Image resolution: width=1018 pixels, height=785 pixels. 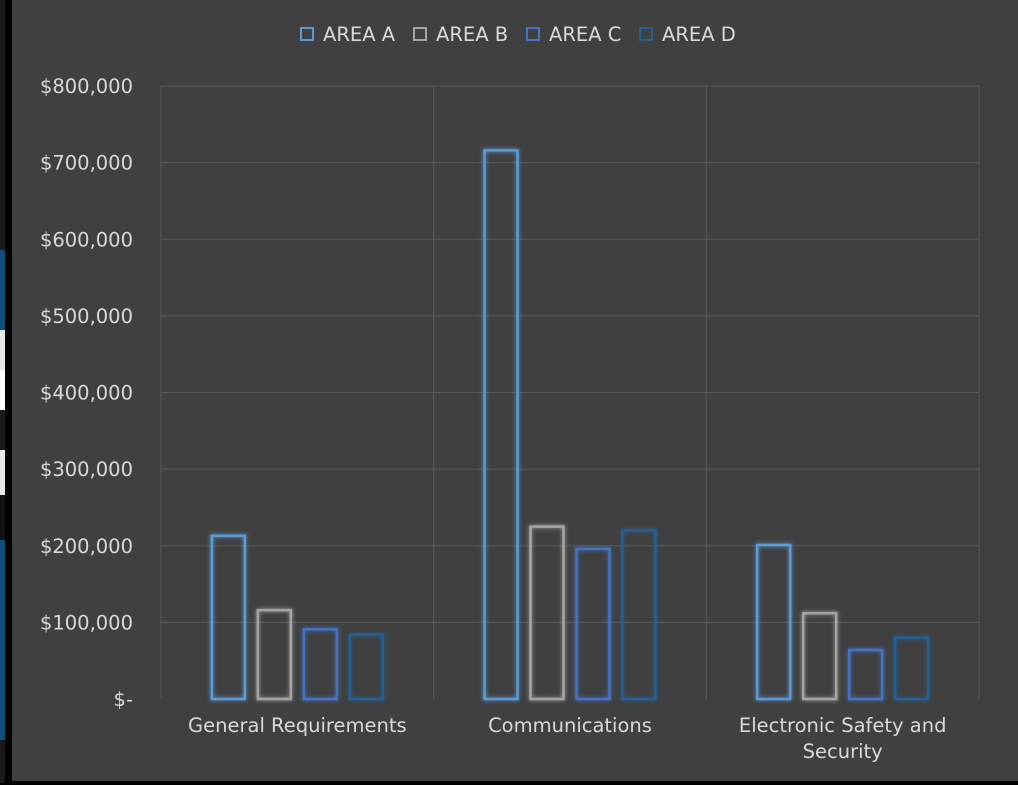 What do you see at coordinates (86, 239) in the screenshot?
I see `y-tick-label: $600,000` at bounding box center [86, 239].